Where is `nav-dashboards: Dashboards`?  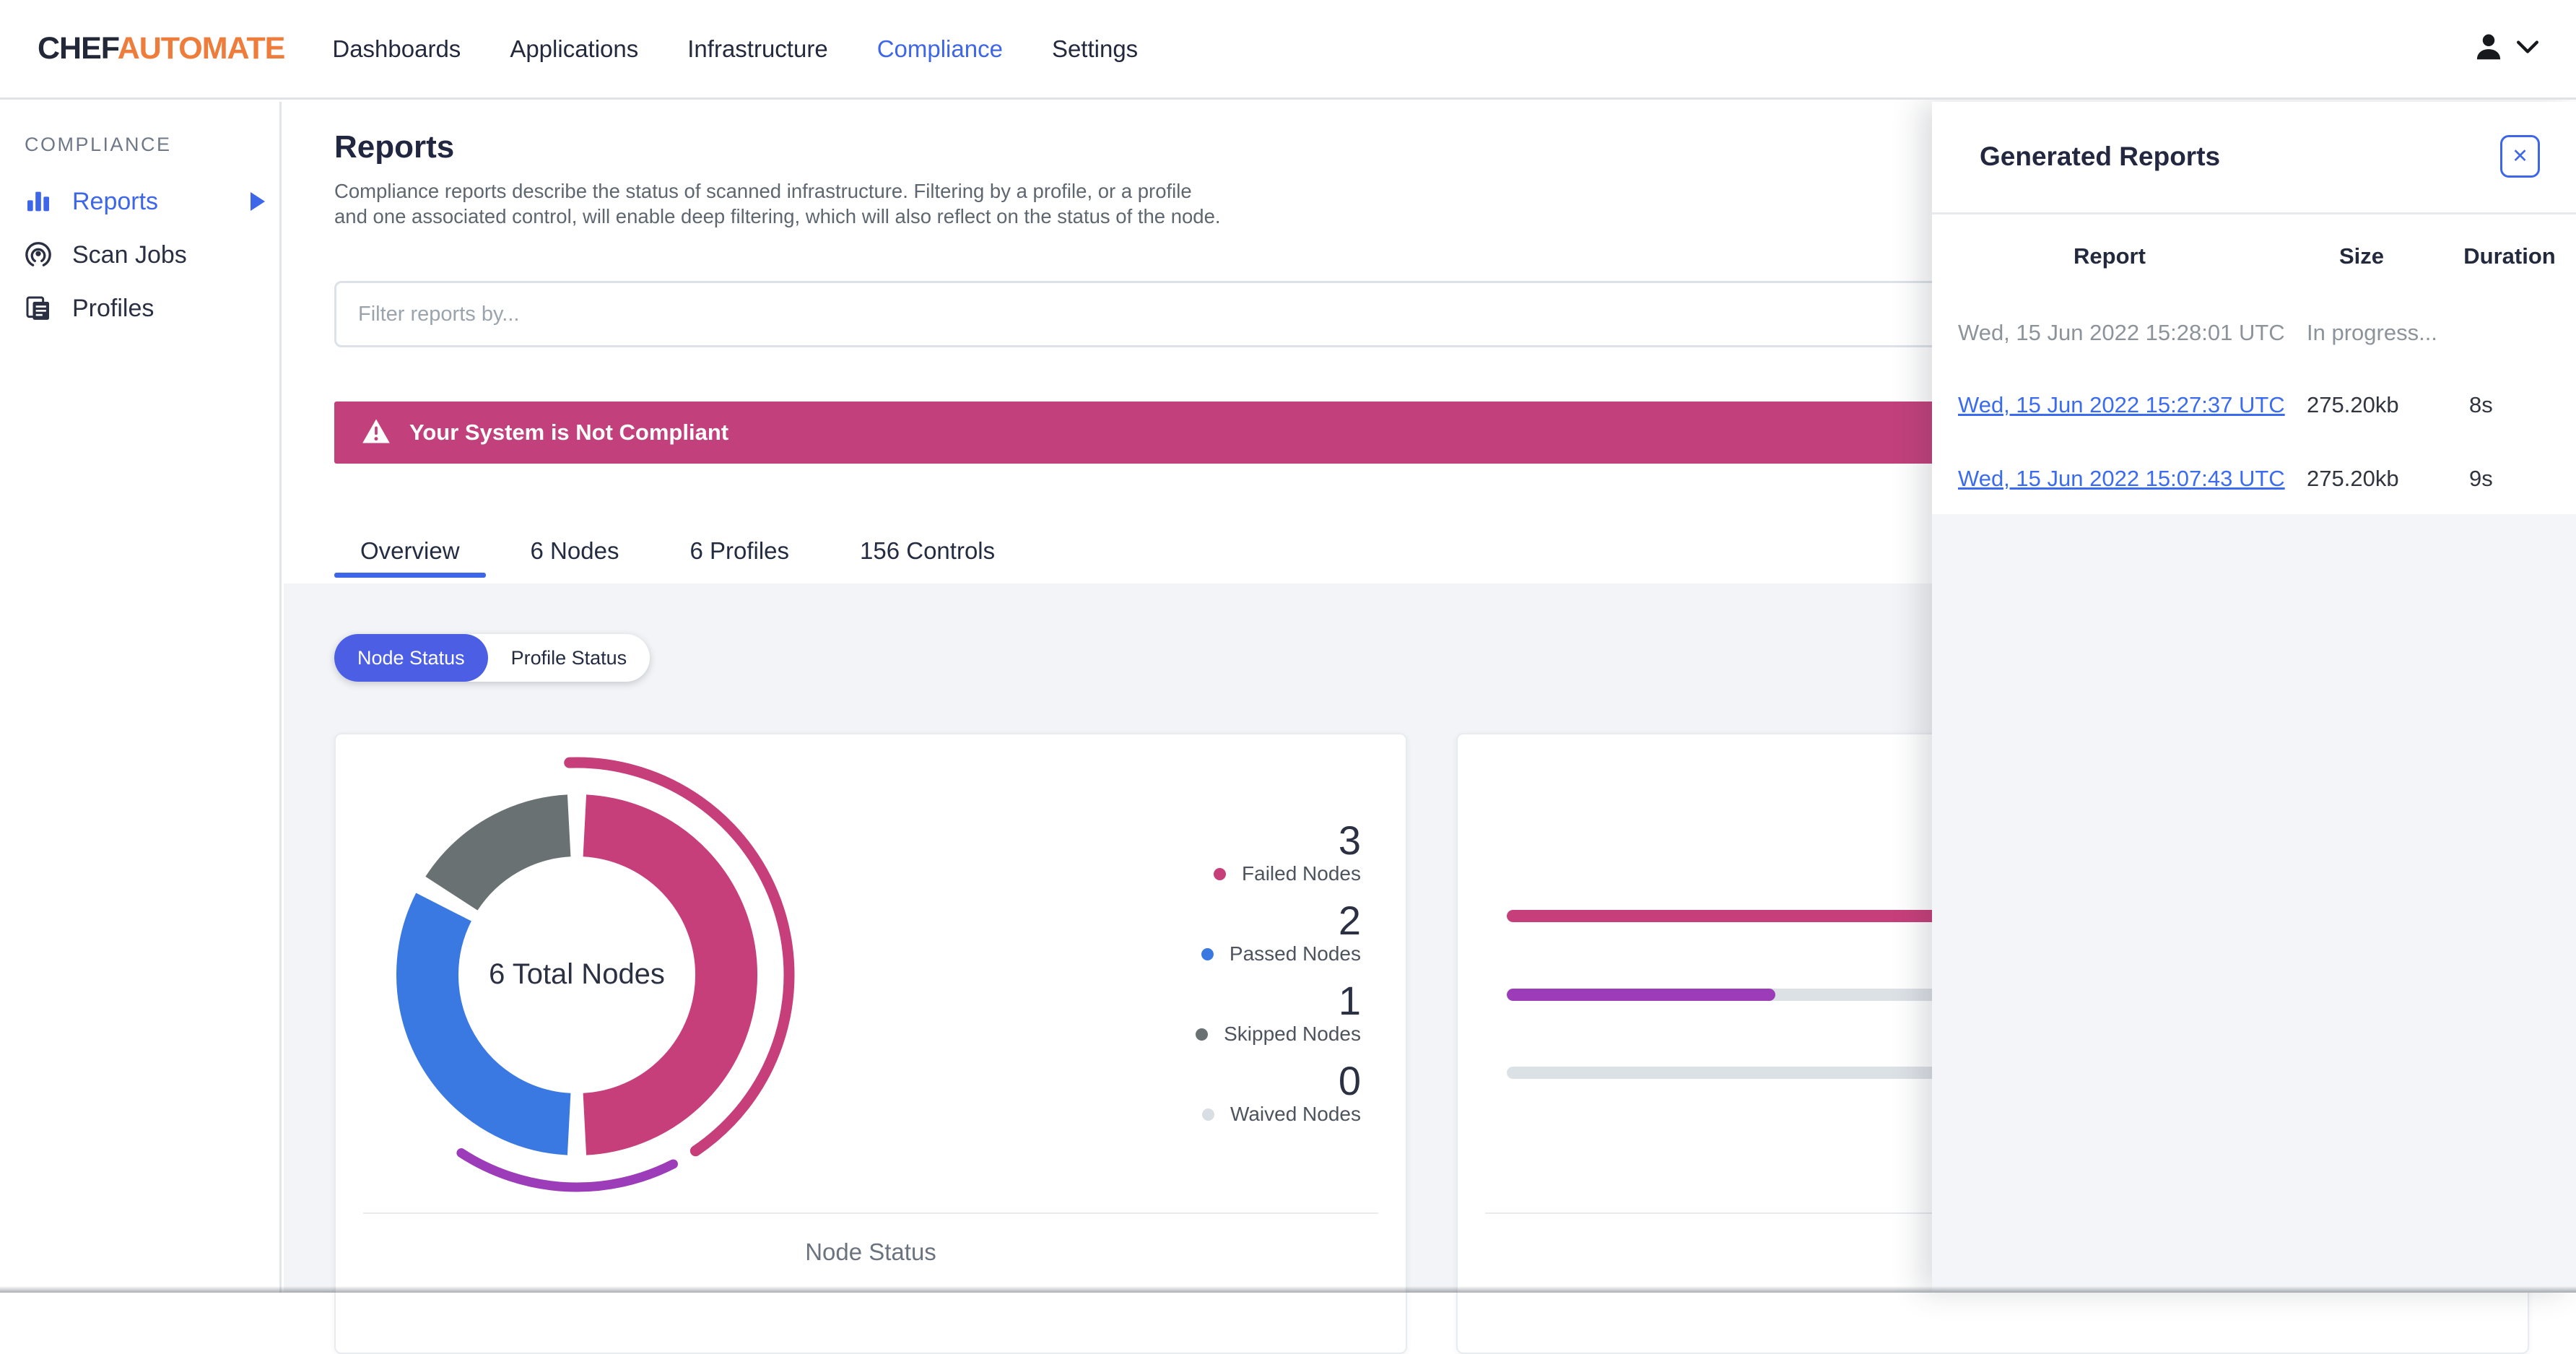 nav-dashboards: Dashboards is located at coordinates (396, 48).